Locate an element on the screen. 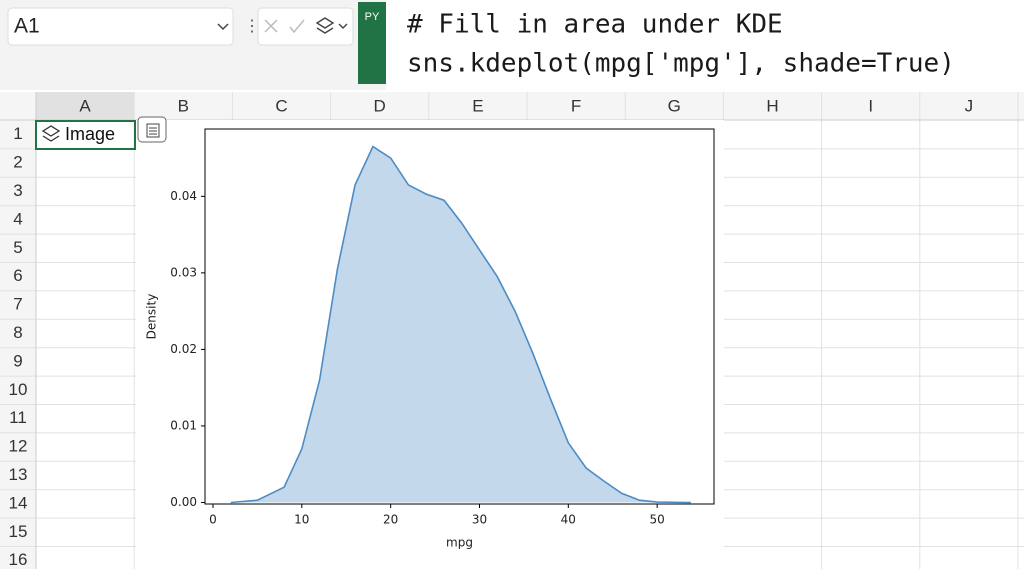 Image resolution: width=1024 pixels, height=569 pixels. name-box-text: A1 is located at coordinates (27, 26).